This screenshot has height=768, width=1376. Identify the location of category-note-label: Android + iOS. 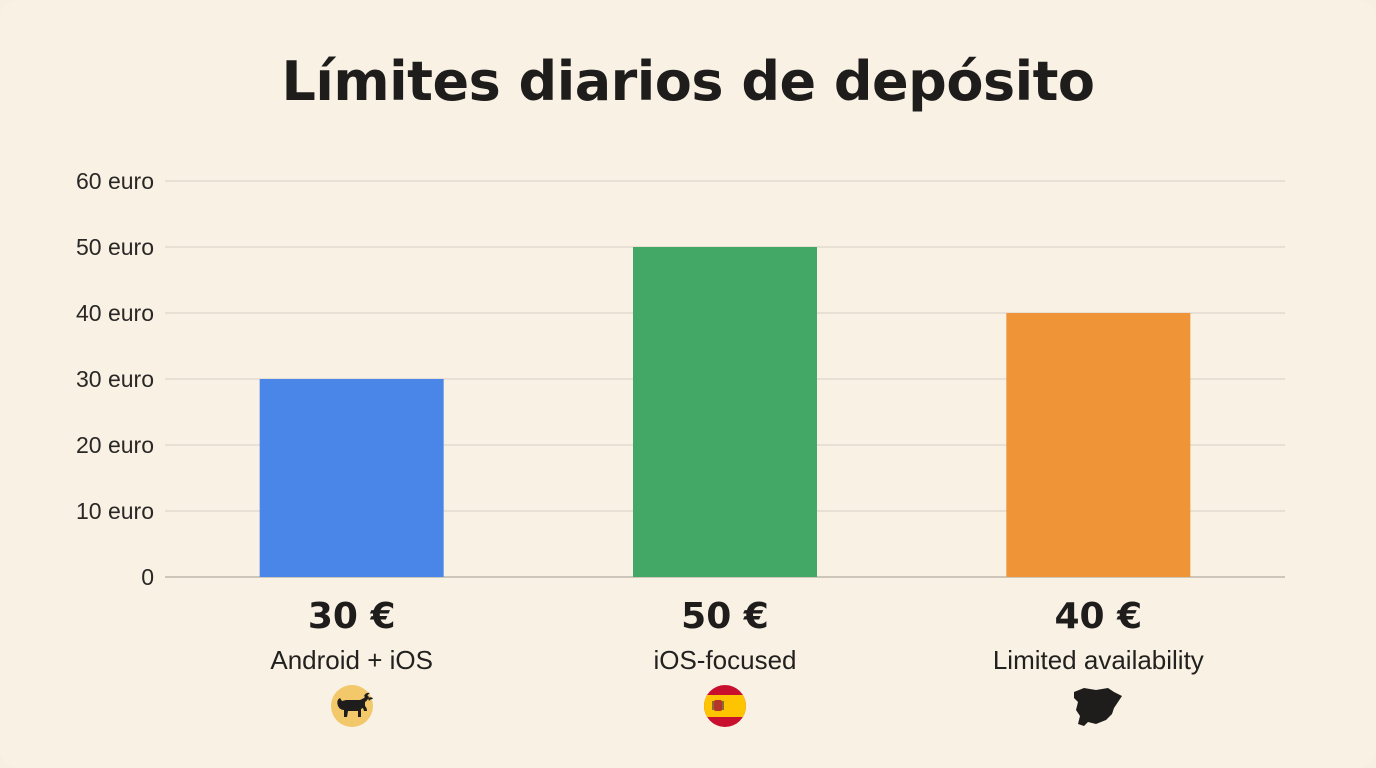
(351, 660).